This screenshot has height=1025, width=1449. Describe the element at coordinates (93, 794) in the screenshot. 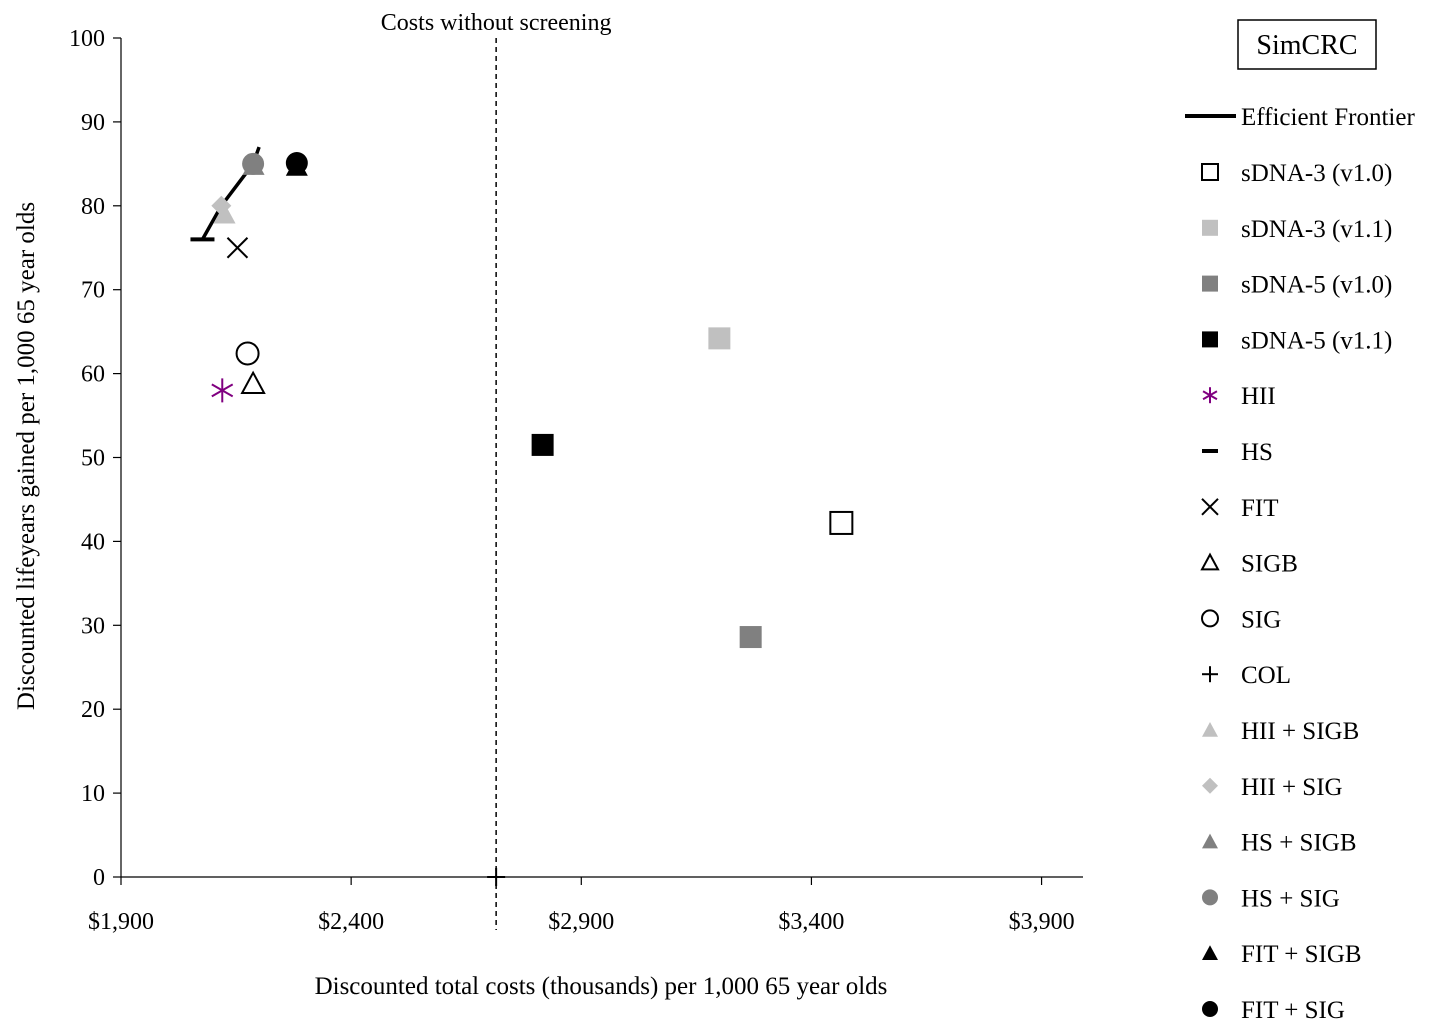

I see `y-tick-label: 10` at that location.